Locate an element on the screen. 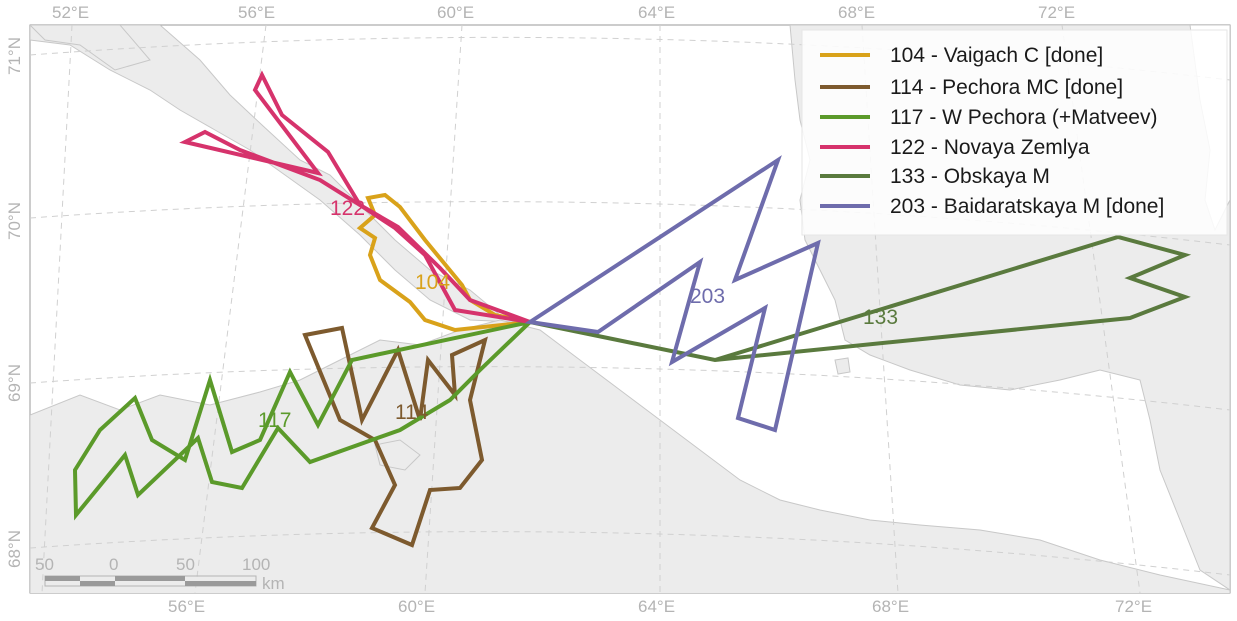 The image size is (1237, 621). lat-label: 68°N is located at coordinates (14, 549).